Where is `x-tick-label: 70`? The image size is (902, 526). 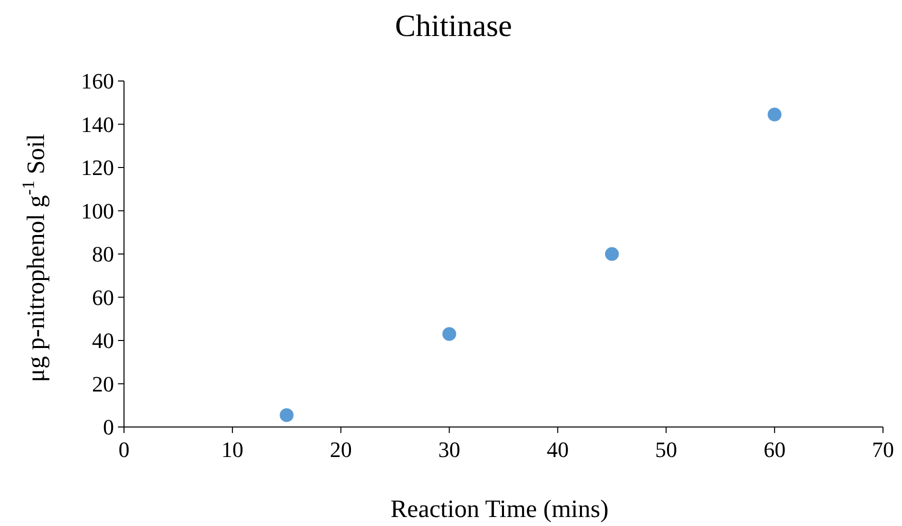
x-tick-label: 70 is located at coordinates (883, 449).